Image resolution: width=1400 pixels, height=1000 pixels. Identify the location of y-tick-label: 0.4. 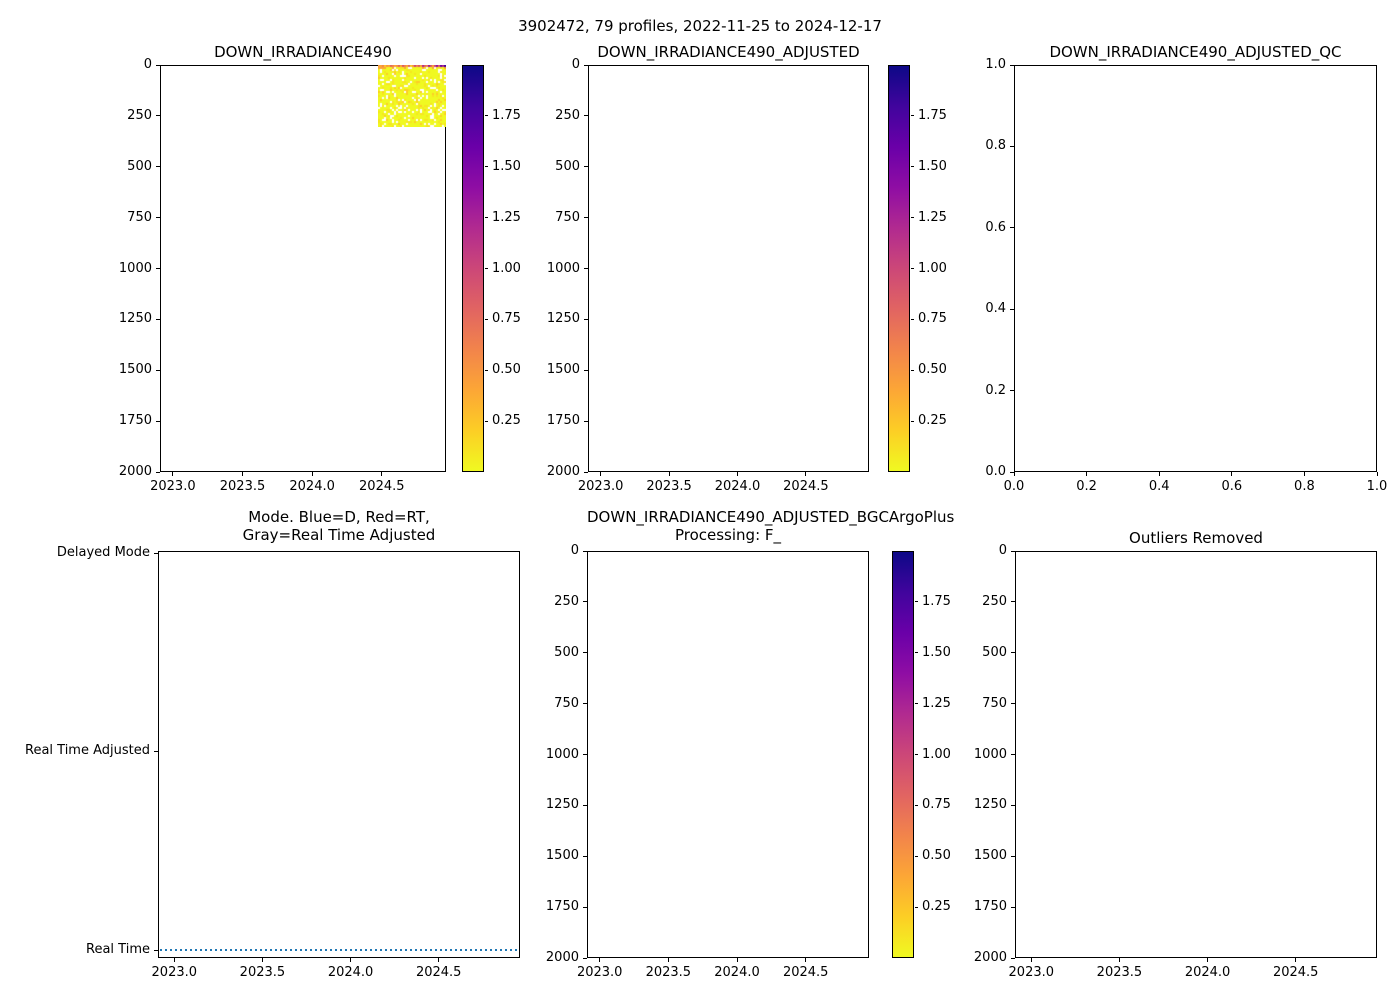
(995, 309).